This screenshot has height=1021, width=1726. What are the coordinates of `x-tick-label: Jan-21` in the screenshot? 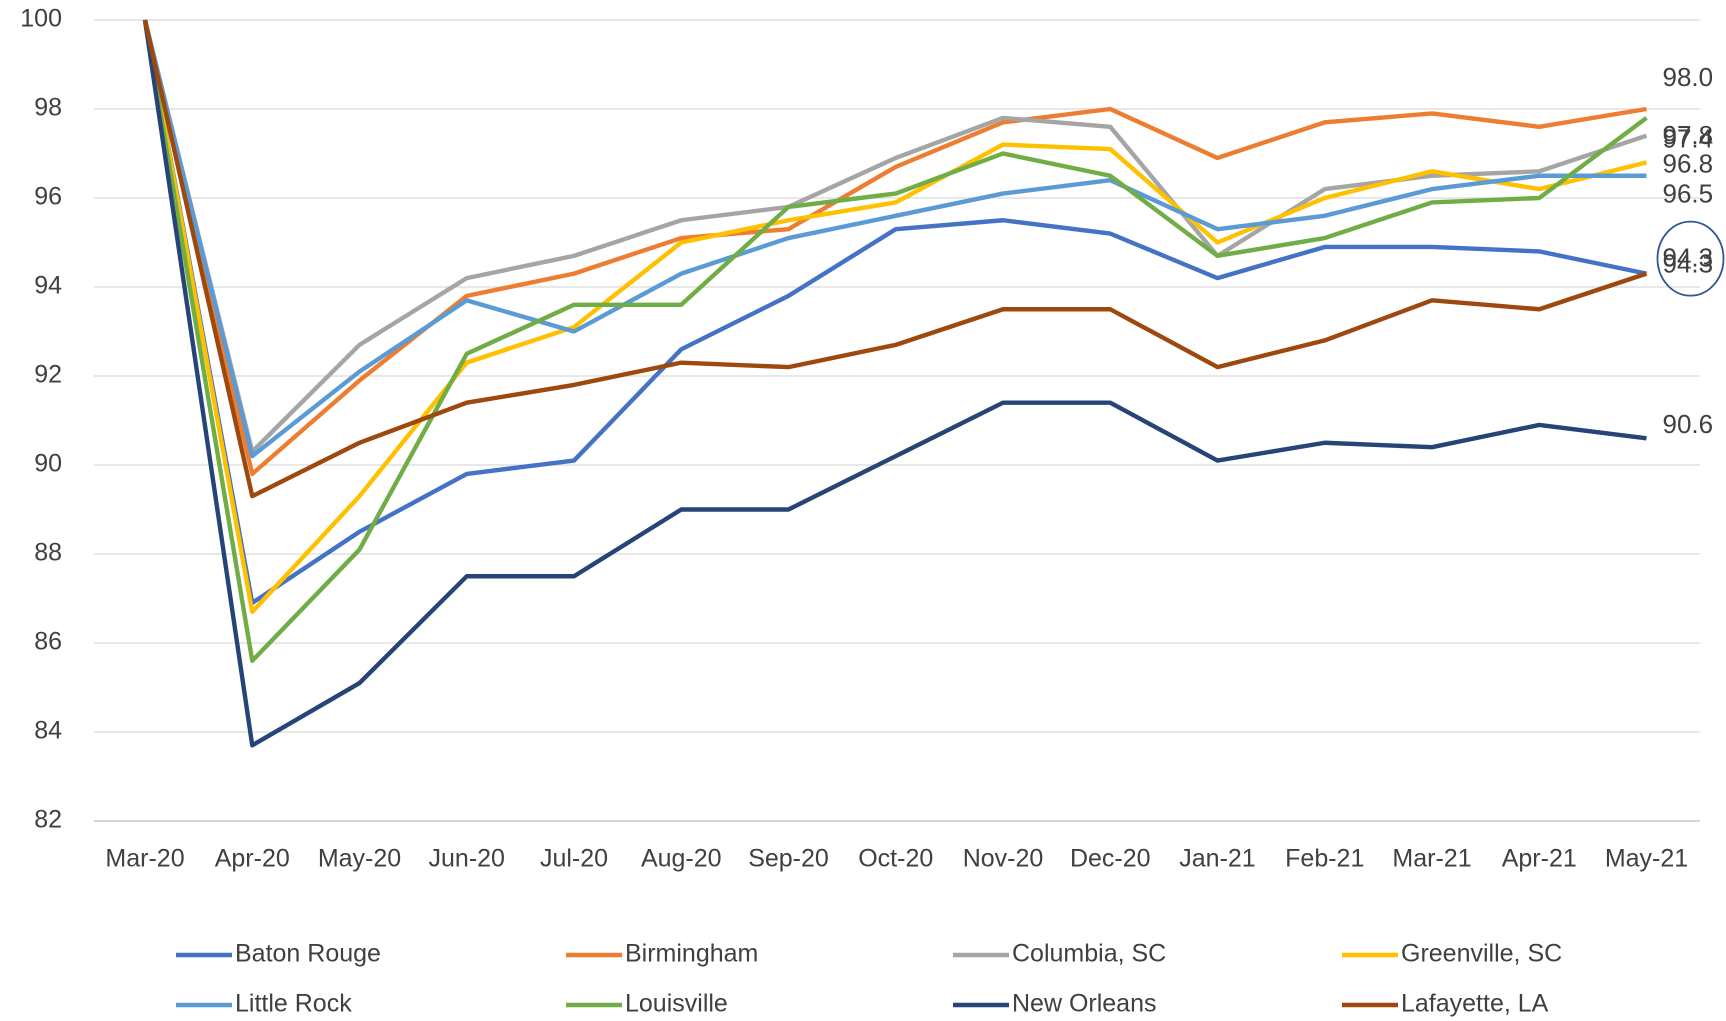 It's located at (1217, 859).